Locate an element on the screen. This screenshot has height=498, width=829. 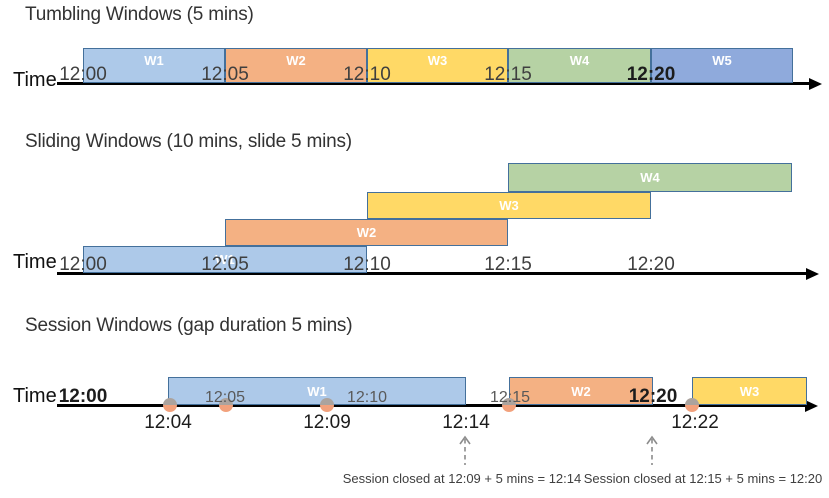
tick-label-sliding-1215: 12:15 is located at coordinates (508, 264).